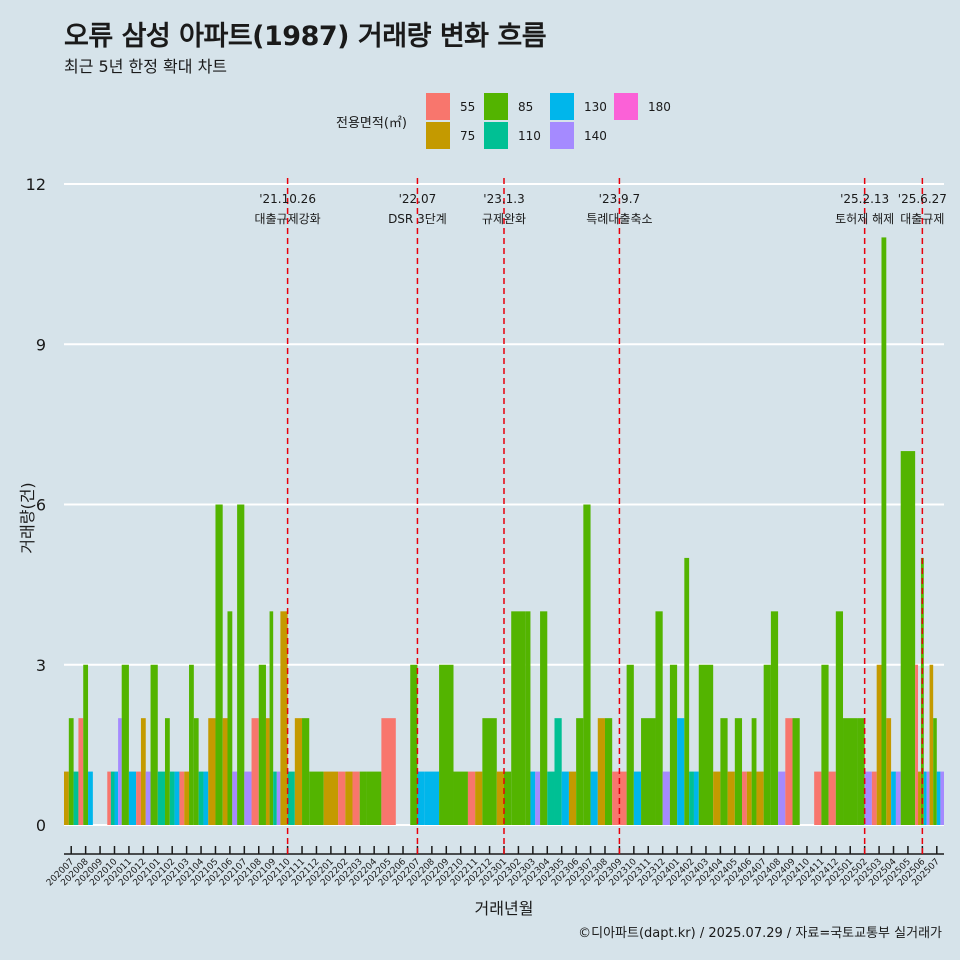 This screenshot has height=960, width=960. What do you see at coordinates (578, 106) in the screenshot?
I see `legend-item-130: 130` at bounding box center [578, 106].